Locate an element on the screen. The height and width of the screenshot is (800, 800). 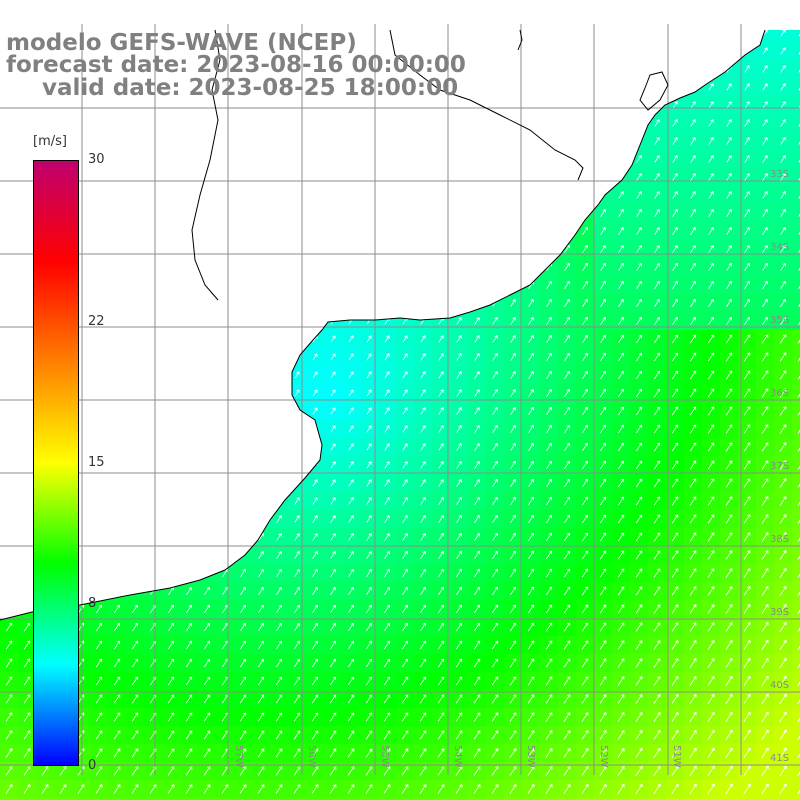
title-valid-date: valid date: 2023-08-25 18:00:00 is located at coordinates (250, 88).